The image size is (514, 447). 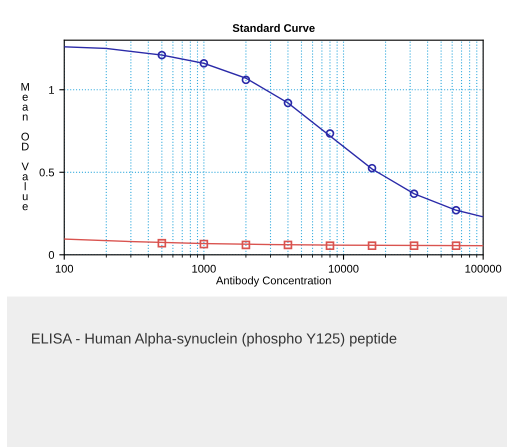 What do you see at coordinates (273, 281) in the screenshot?
I see `x-axis-title: Antibody Concentration` at bounding box center [273, 281].